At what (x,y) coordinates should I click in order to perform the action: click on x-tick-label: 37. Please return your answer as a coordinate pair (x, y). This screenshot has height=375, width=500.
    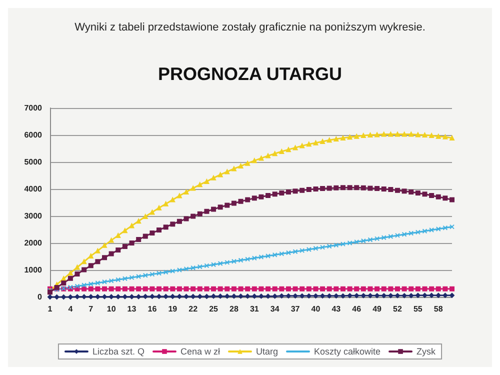
    Looking at the image, I should click on (295, 309).